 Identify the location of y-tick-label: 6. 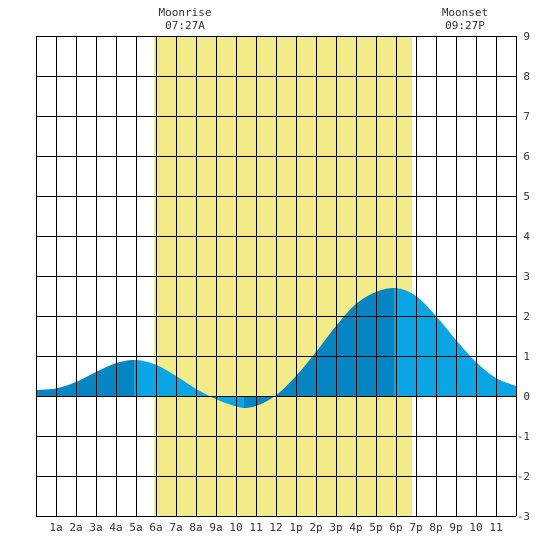
(526, 156).